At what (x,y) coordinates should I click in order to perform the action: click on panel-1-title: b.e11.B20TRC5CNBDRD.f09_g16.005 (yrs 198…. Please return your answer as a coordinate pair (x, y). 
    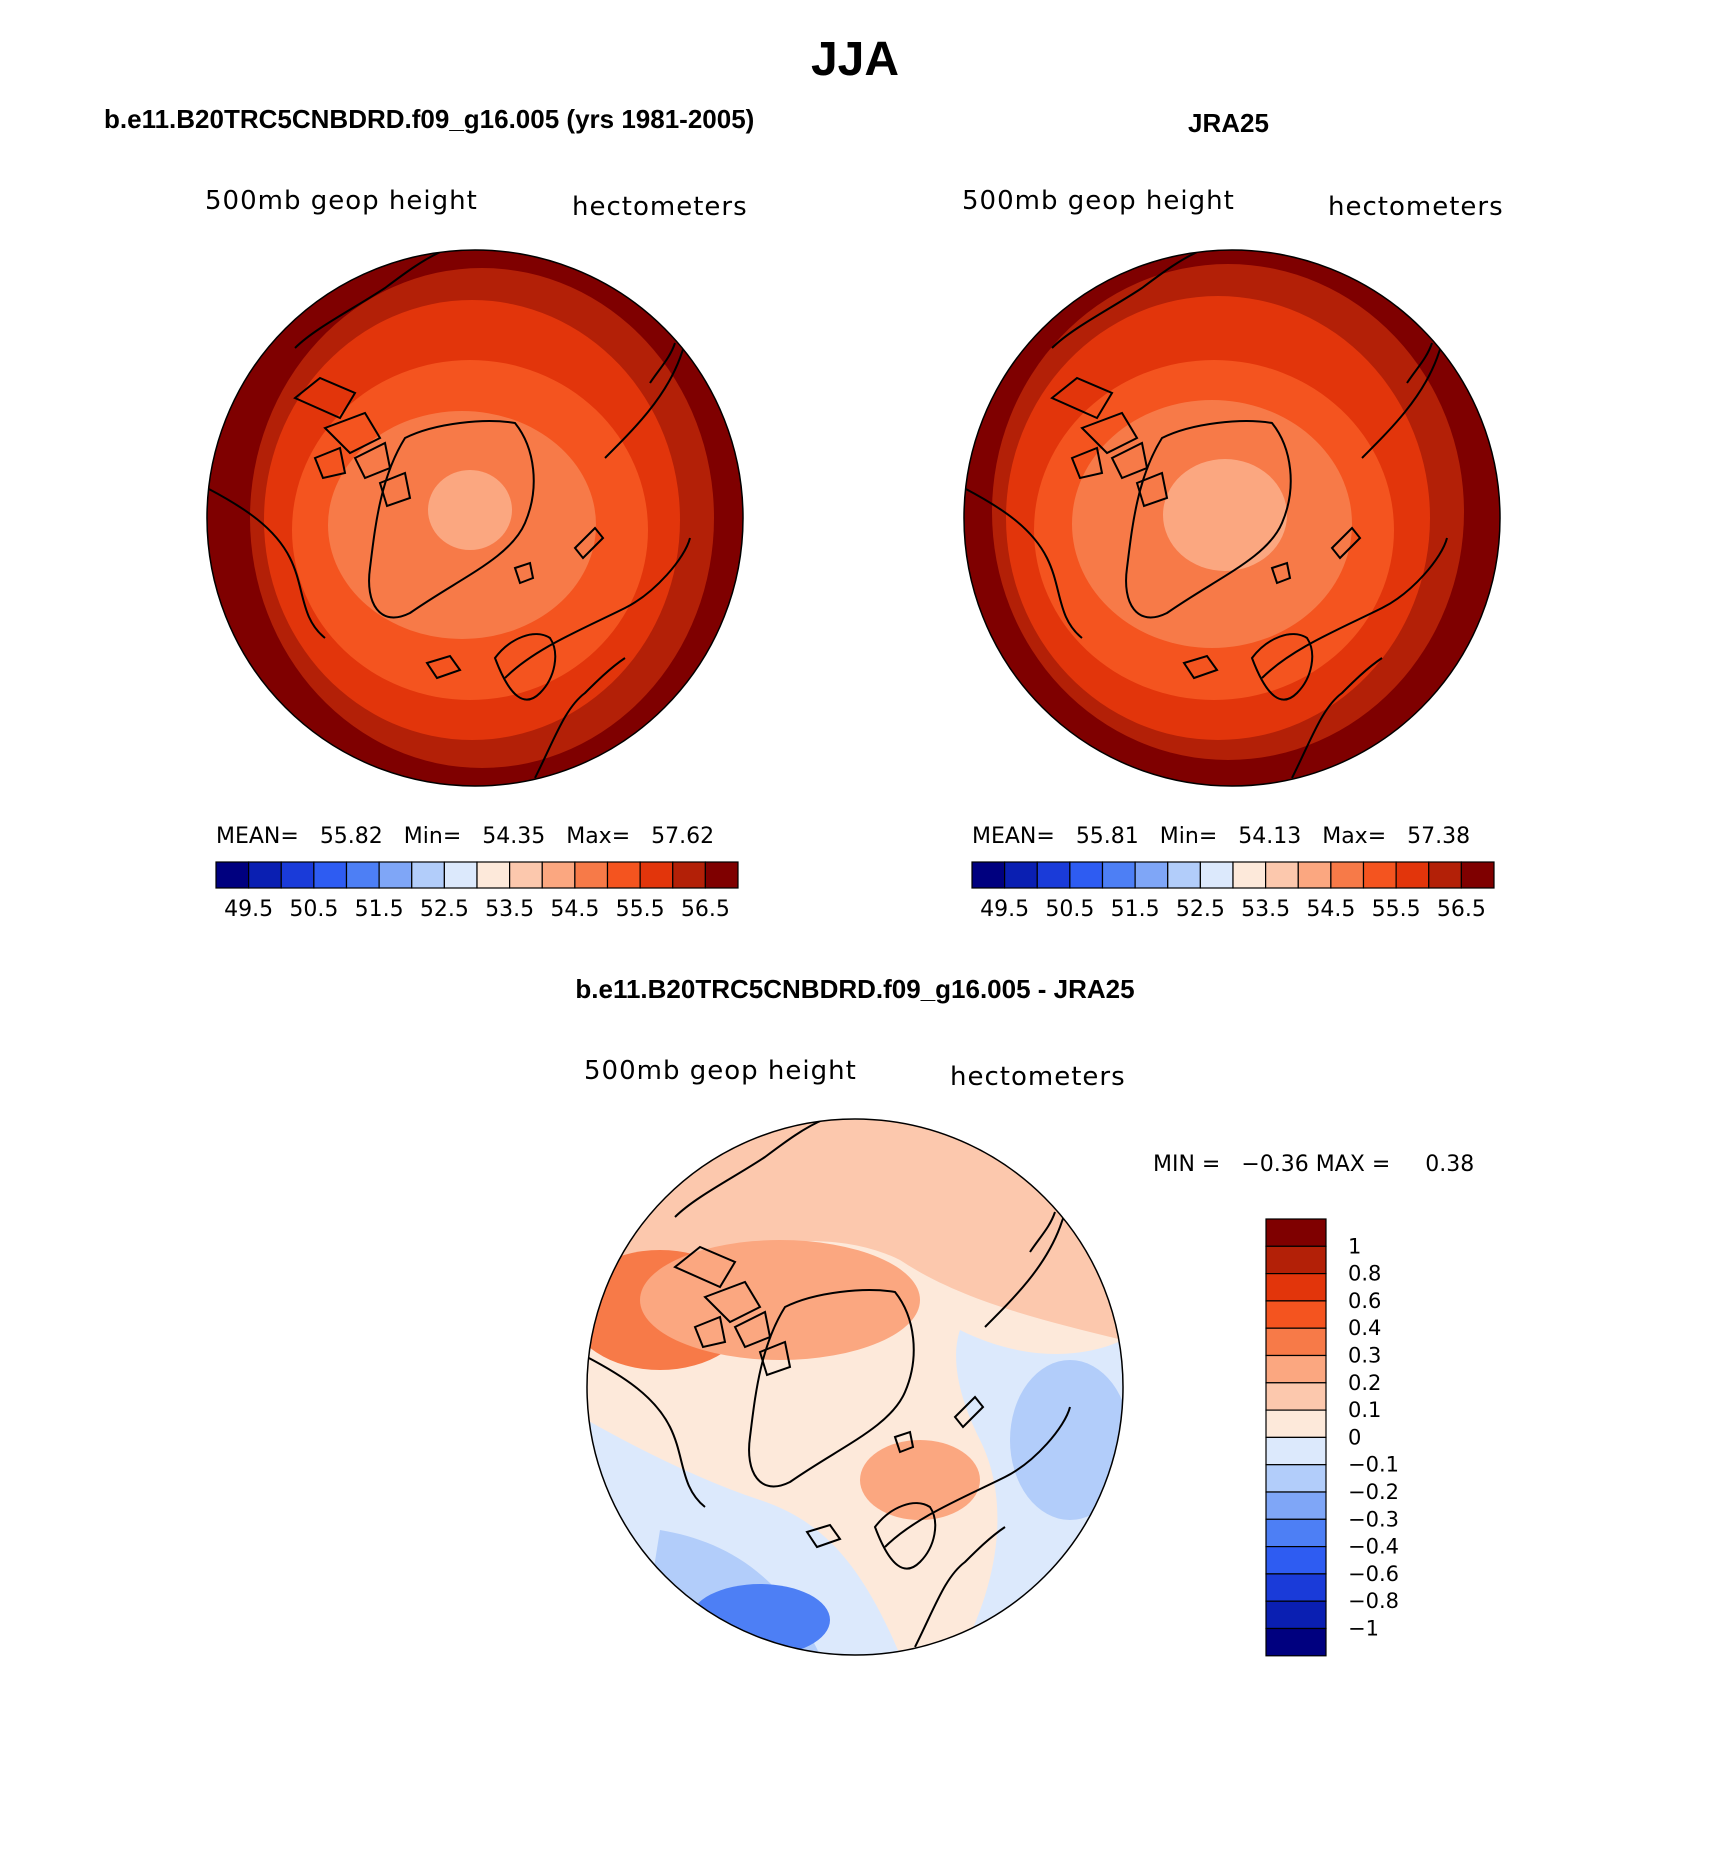
    Looking at the image, I should click on (429, 119).